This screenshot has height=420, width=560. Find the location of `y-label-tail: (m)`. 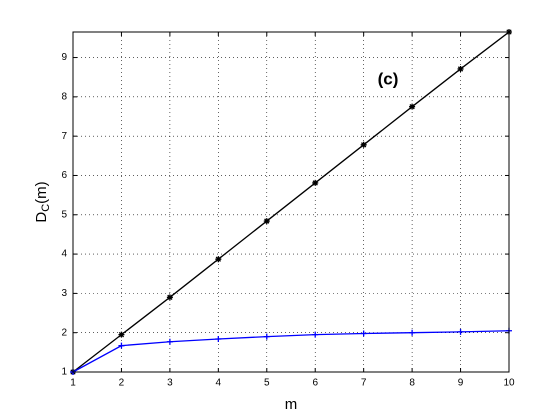

y-label-tail: (m) is located at coordinates (41, 192).